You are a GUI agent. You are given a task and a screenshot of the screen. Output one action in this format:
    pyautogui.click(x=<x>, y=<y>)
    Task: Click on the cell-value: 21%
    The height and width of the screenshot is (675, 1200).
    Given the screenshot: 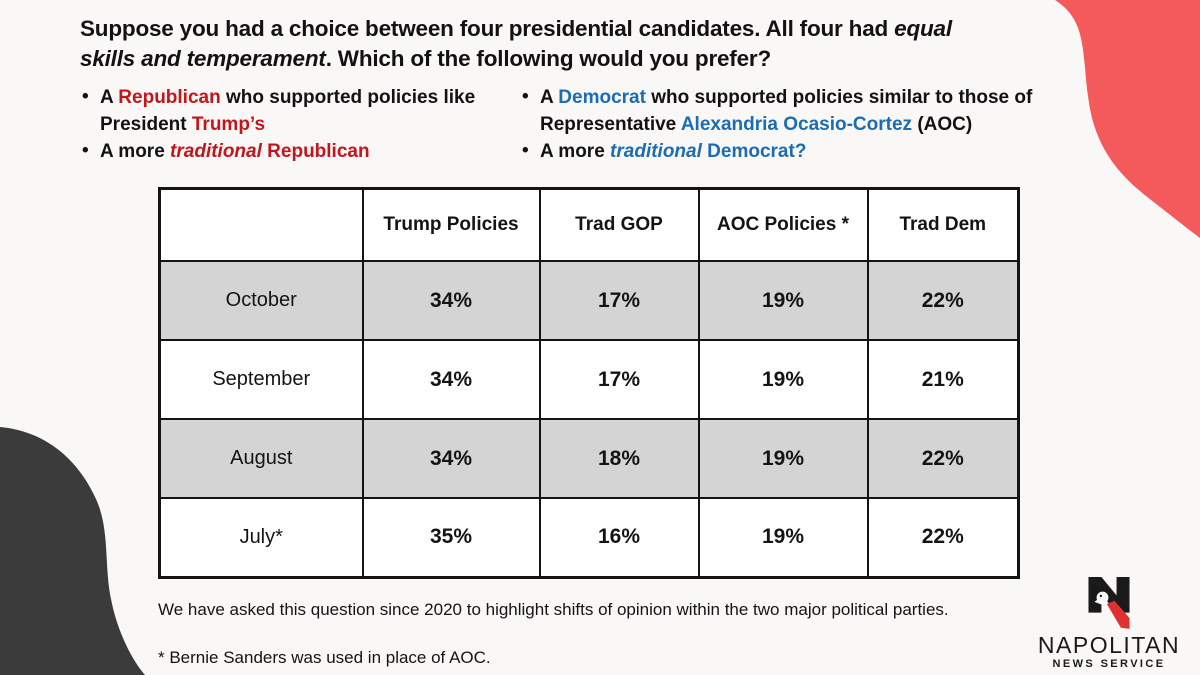 What is the action you would take?
    pyautogui.click(x=943, y=379)
    